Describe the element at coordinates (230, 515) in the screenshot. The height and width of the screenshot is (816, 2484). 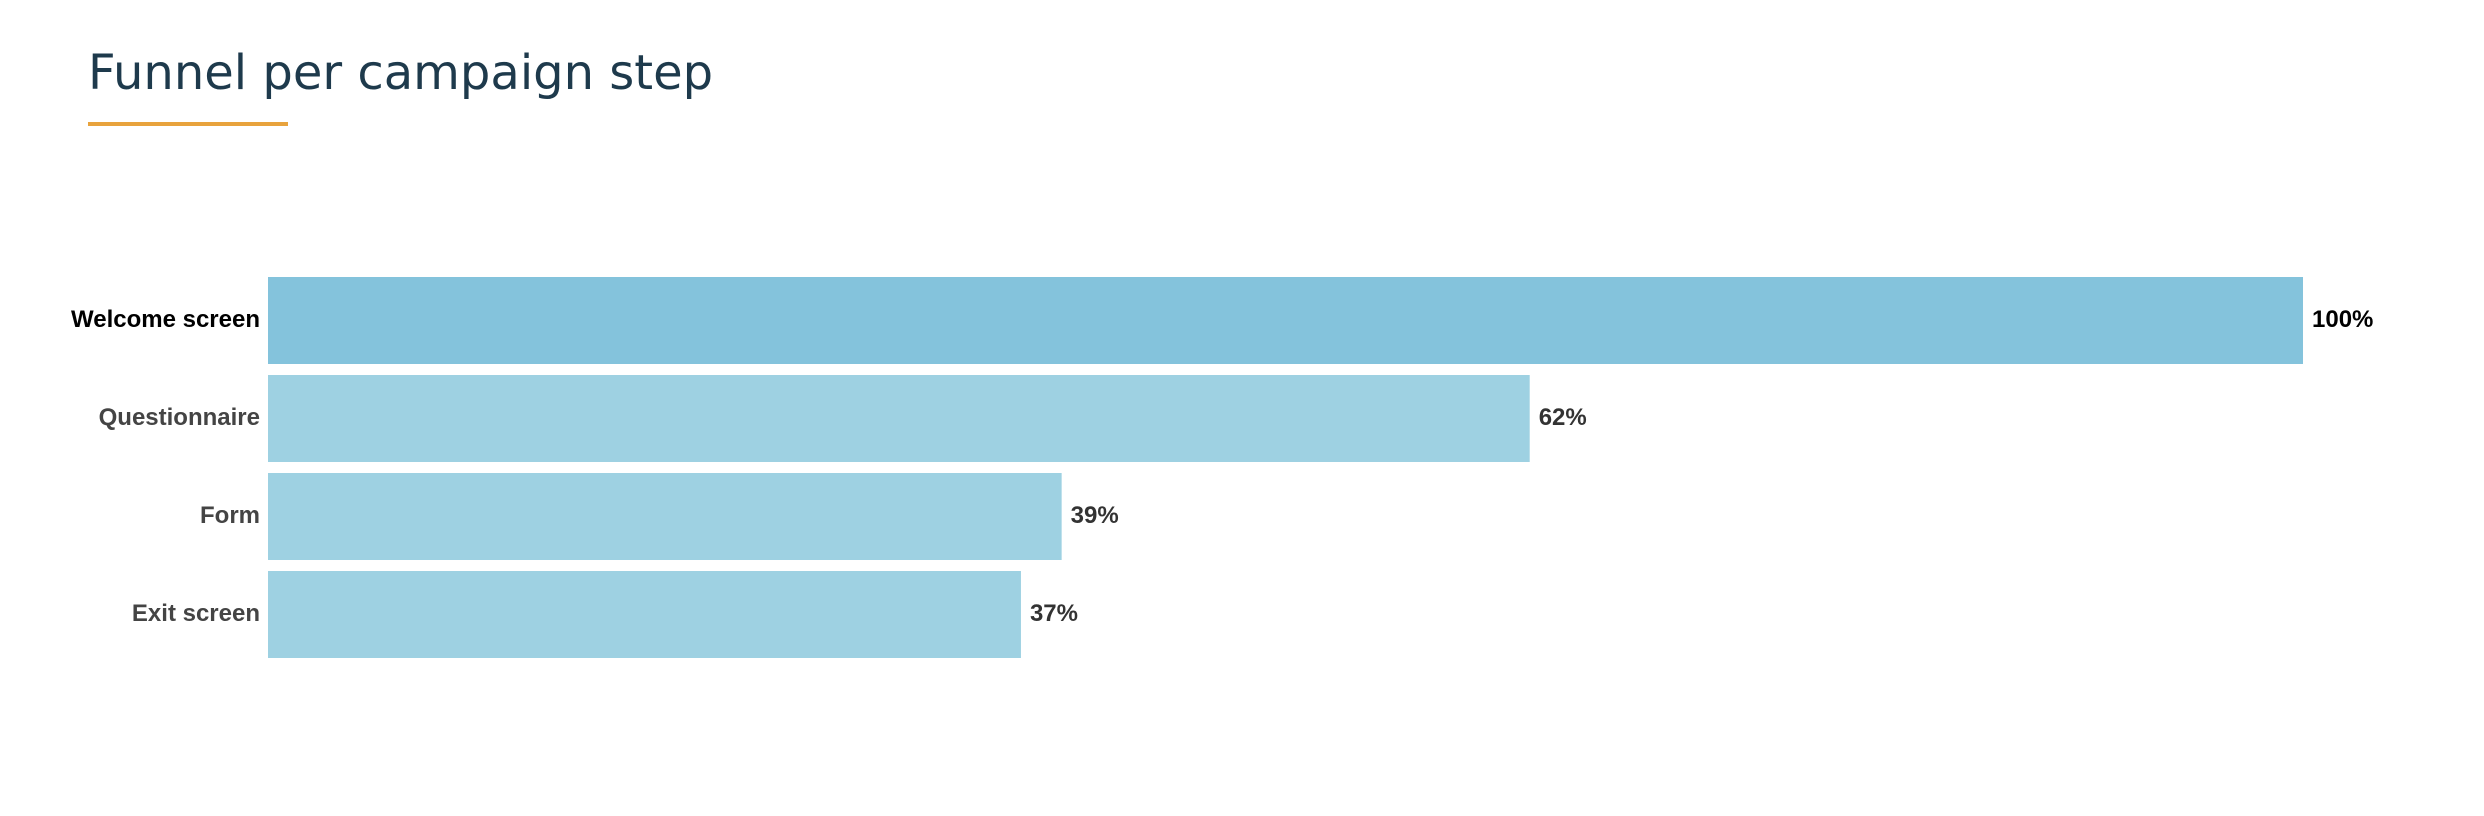
I see `category-label: Form` at that location.